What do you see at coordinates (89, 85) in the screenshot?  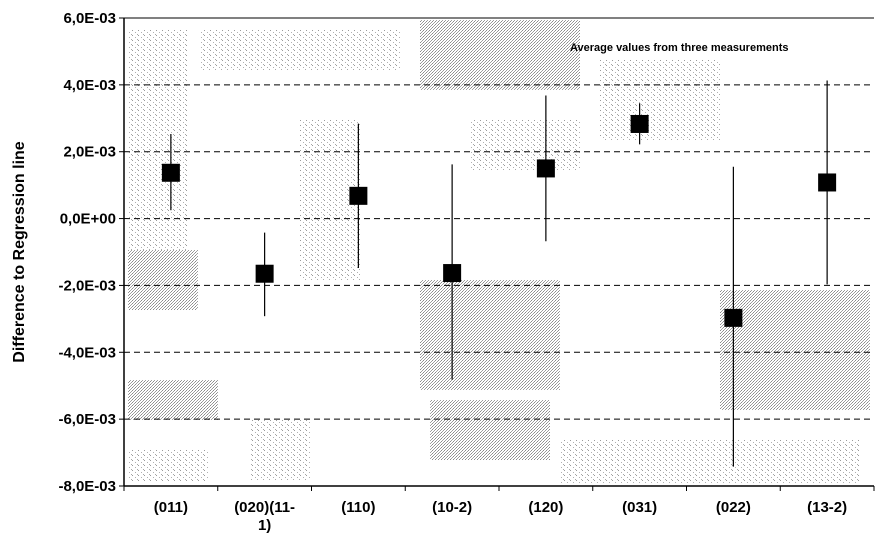 I see `y-tick-label: 4,0E-03` at bounding box center [89, 85].